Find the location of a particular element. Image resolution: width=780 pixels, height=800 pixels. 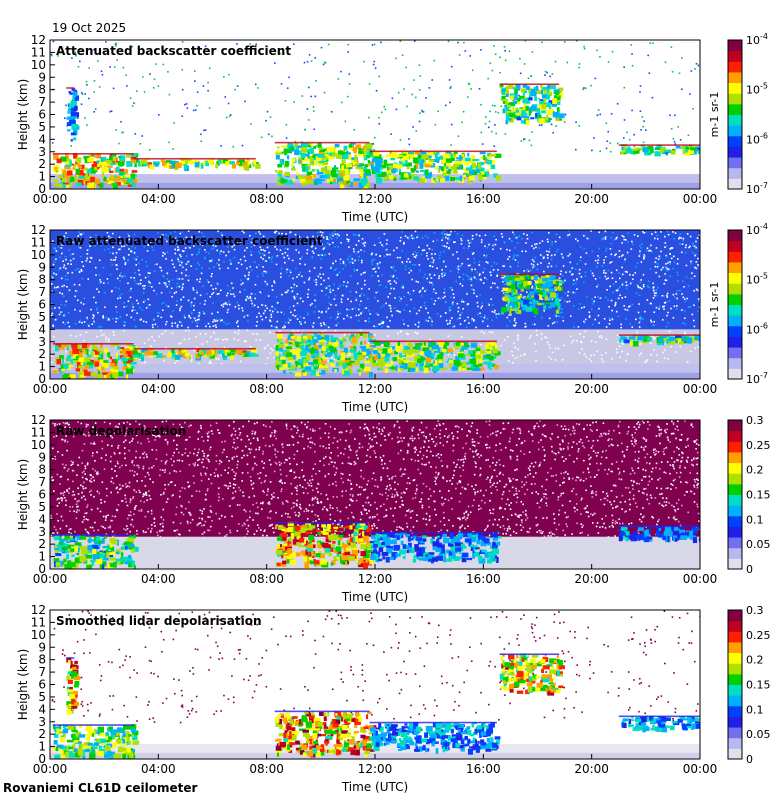

colorbar-label: 10-5 is located at coordinates (757, 89).